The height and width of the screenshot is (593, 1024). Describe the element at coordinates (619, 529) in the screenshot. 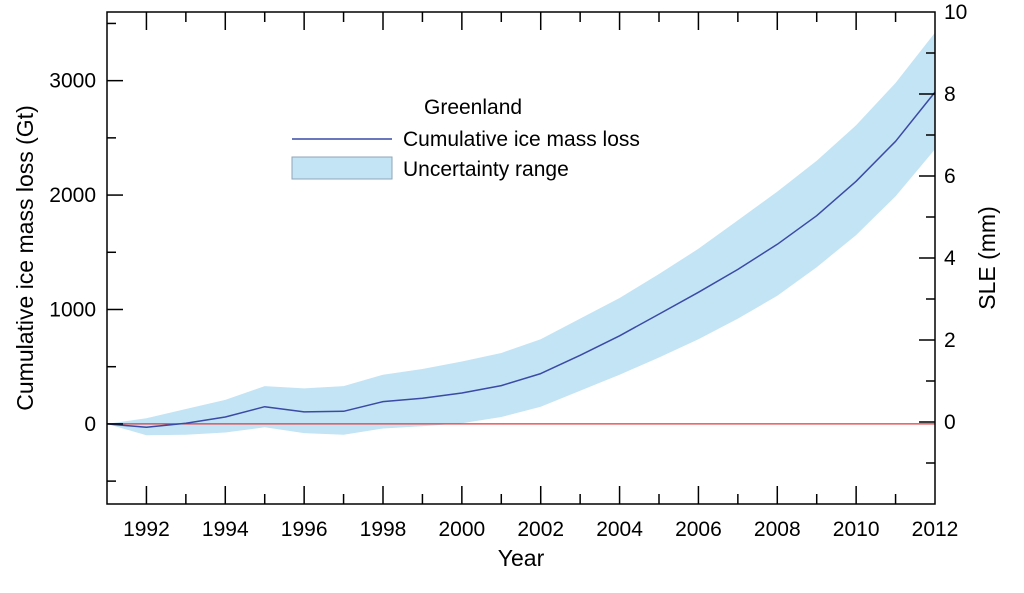

I see `x-tick-label-2004: 2004` at that location.